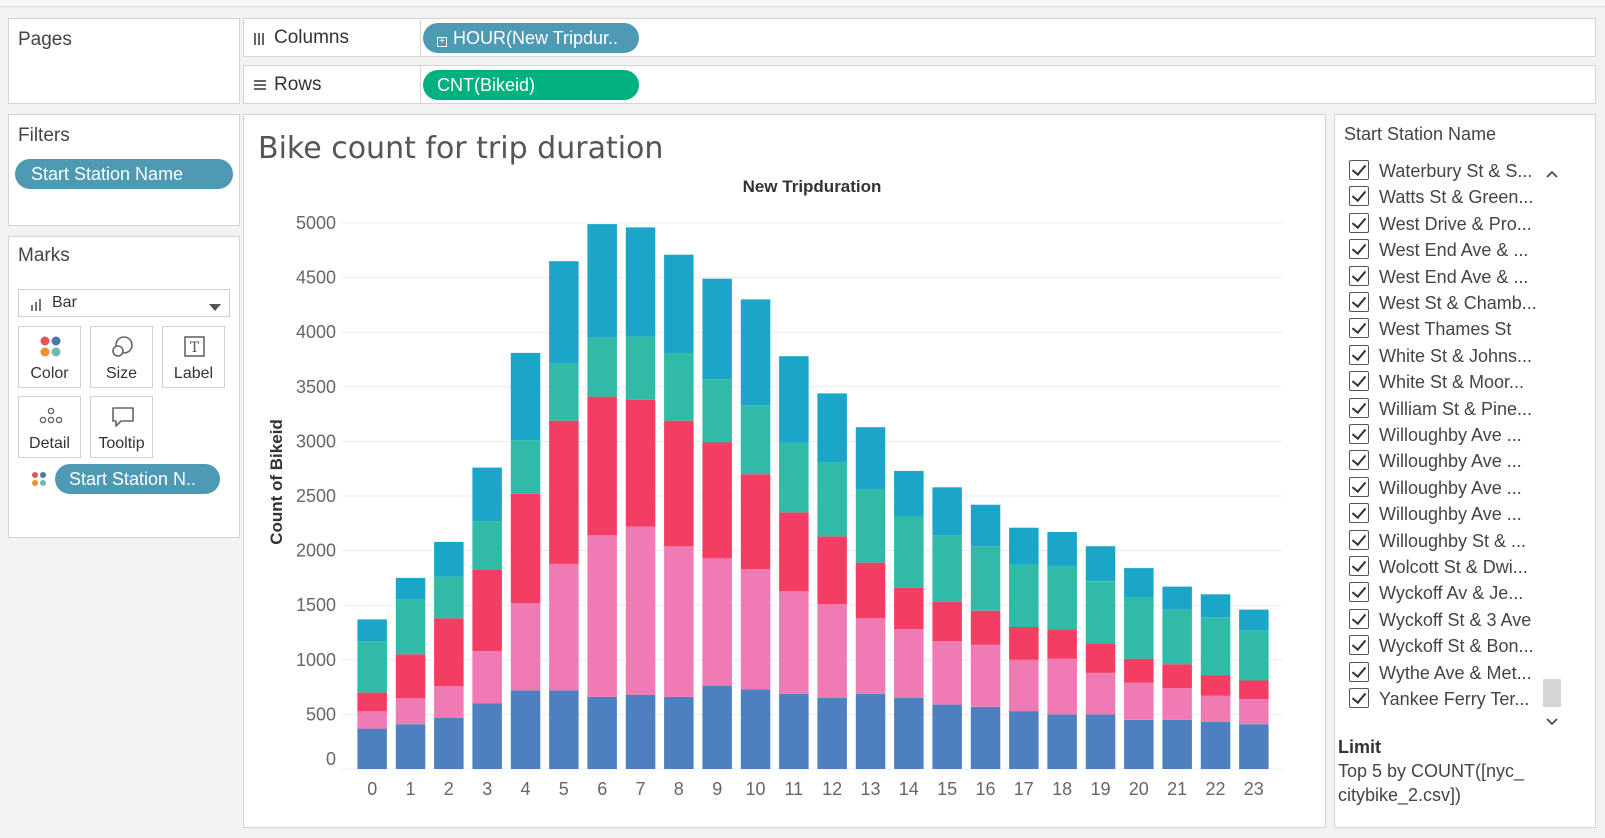 The height and width of the screenshot is (838, 1605). What do you see at coordinates (124, 174) in the screenshot?
I see `filter-pill-start-station: Start Station Name` at bounding box center [124, 174].